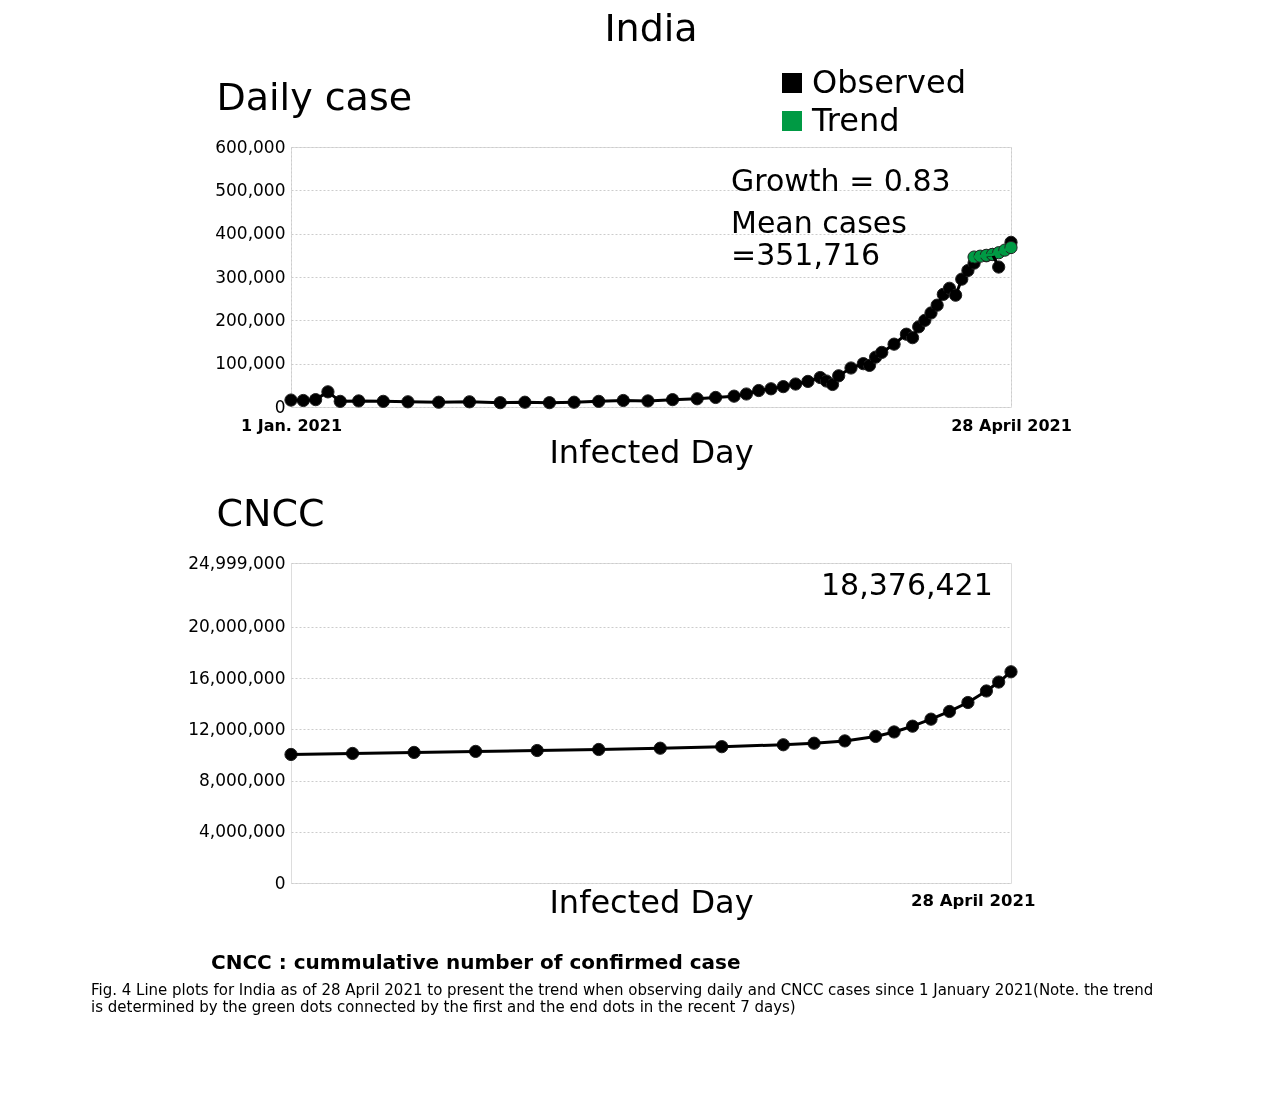  I want to click on annotation: Growth = 0.83, so click(841, 180).